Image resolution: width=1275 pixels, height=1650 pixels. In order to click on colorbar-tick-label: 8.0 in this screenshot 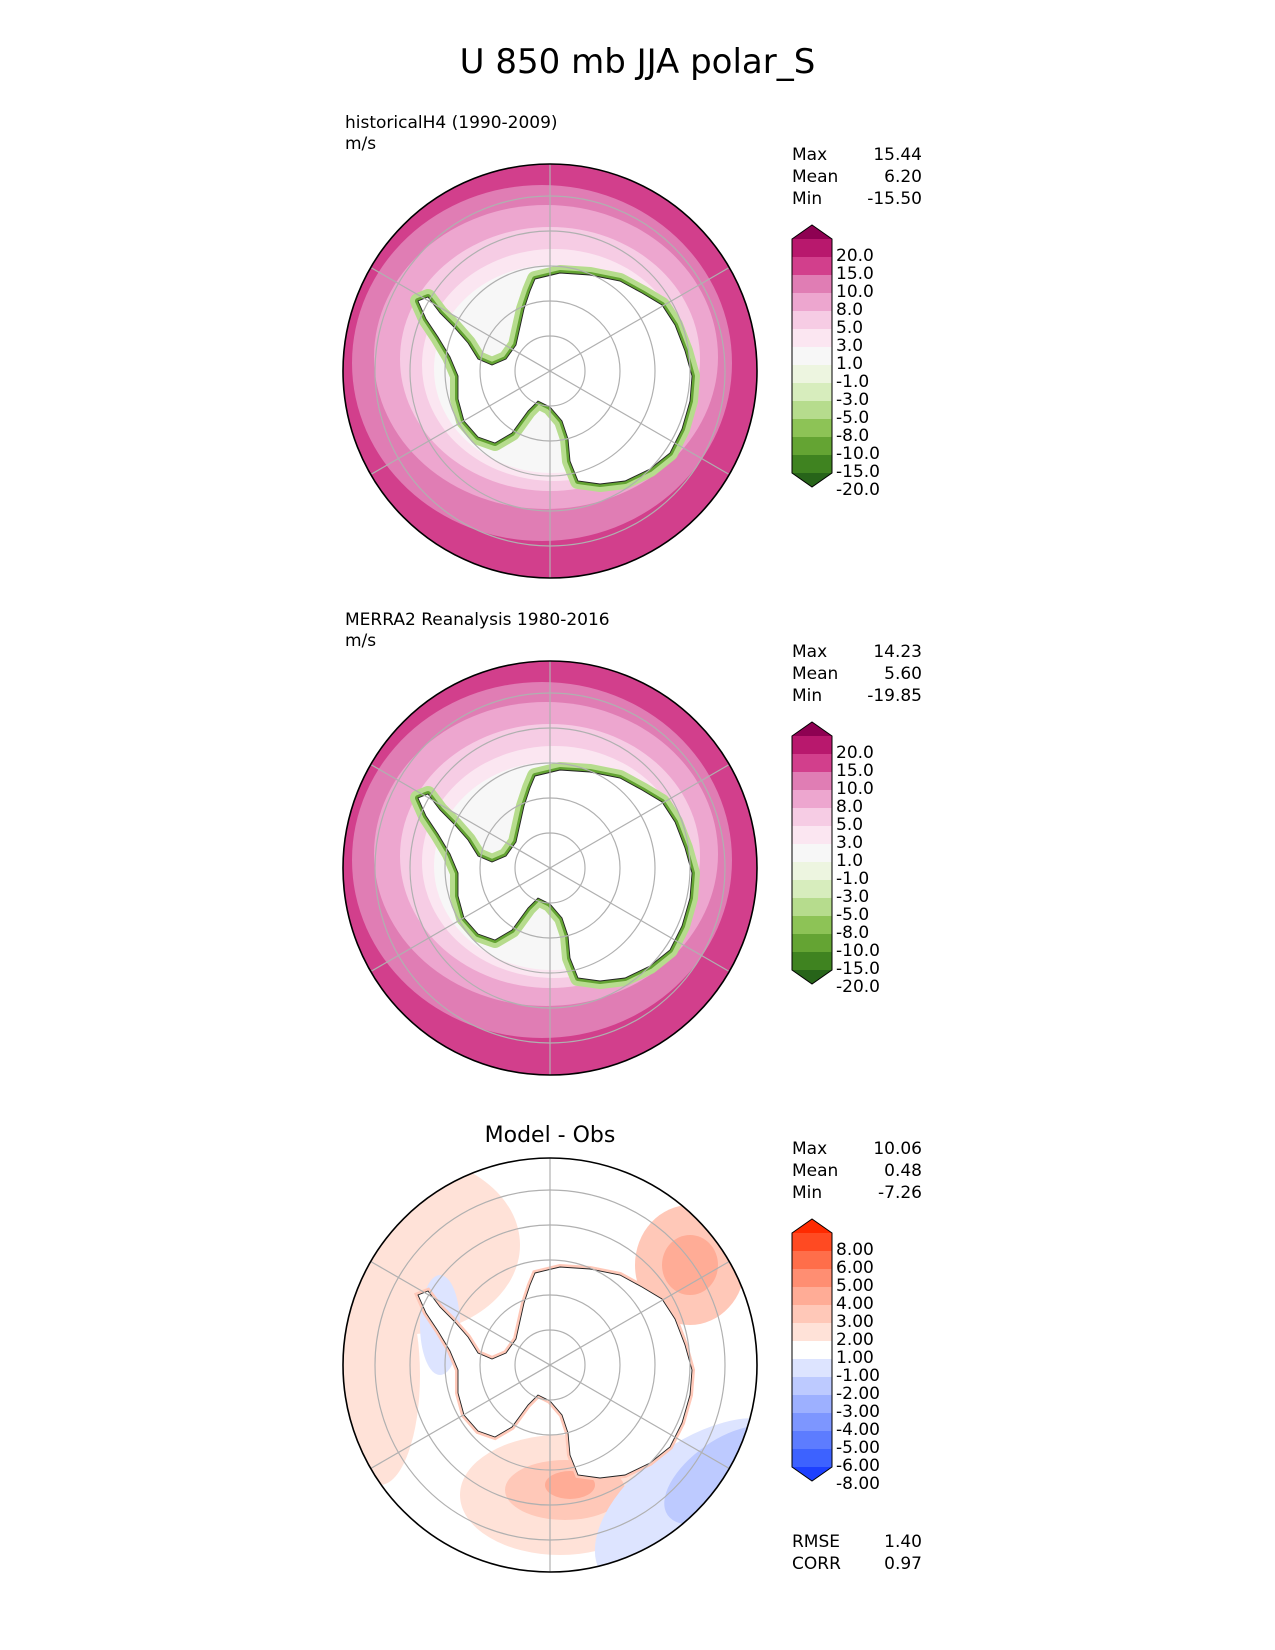, I will do `click(850, 310)`.